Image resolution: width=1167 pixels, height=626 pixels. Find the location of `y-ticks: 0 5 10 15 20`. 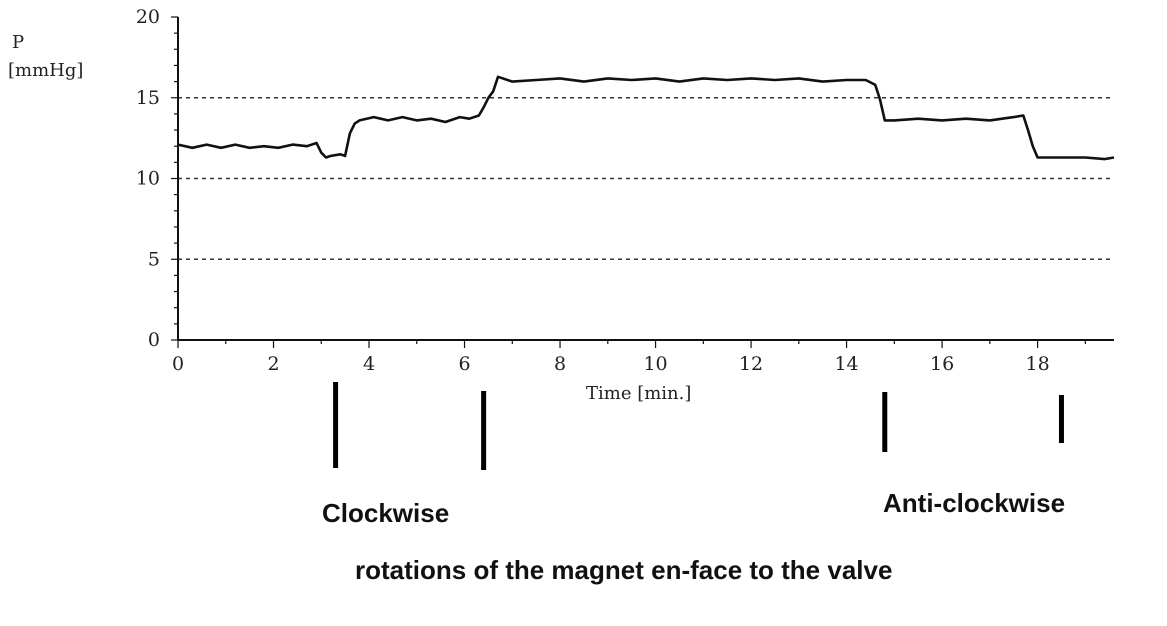

y-ticks: 0 5 10 15 20 is located at coordinates (157, 178).